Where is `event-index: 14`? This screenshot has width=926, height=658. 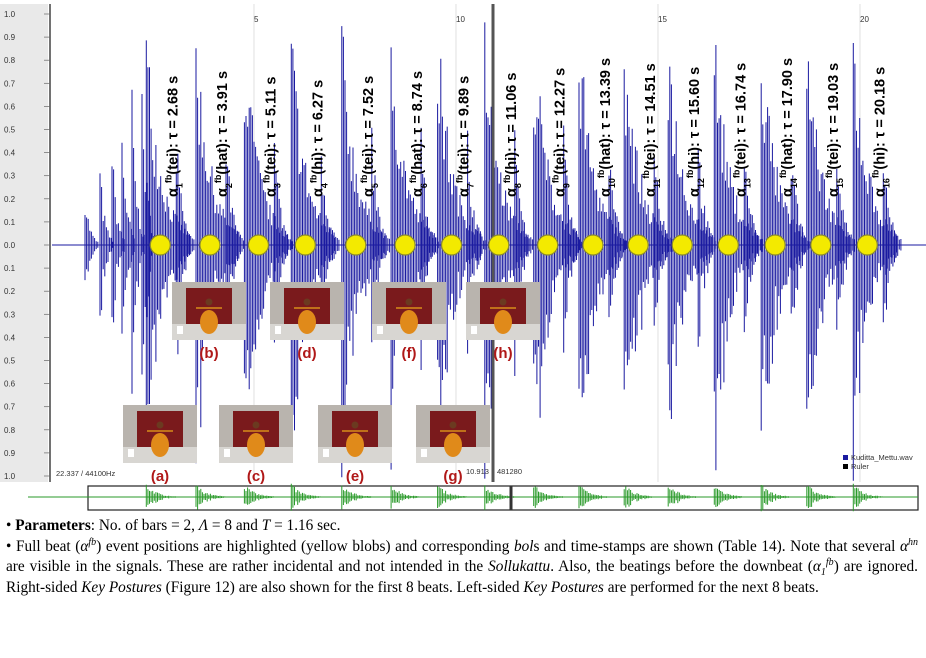 event-index: 14 is located at coordinates (794, 183).